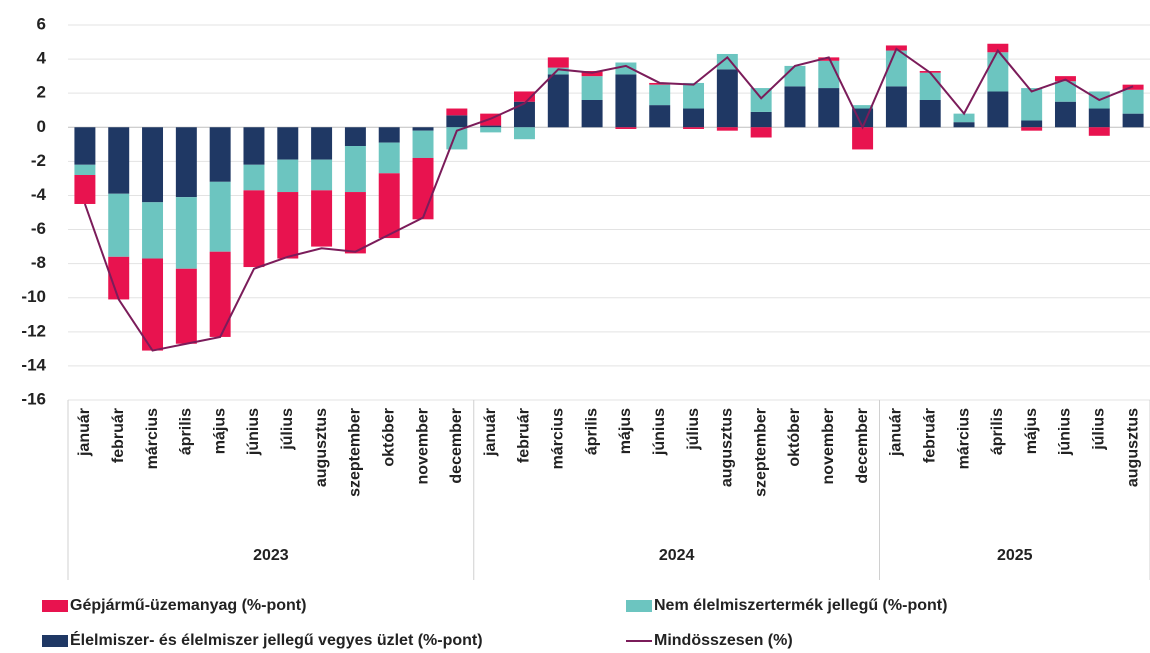  I want to click on y-tick-label: -6, so click(38, 228).